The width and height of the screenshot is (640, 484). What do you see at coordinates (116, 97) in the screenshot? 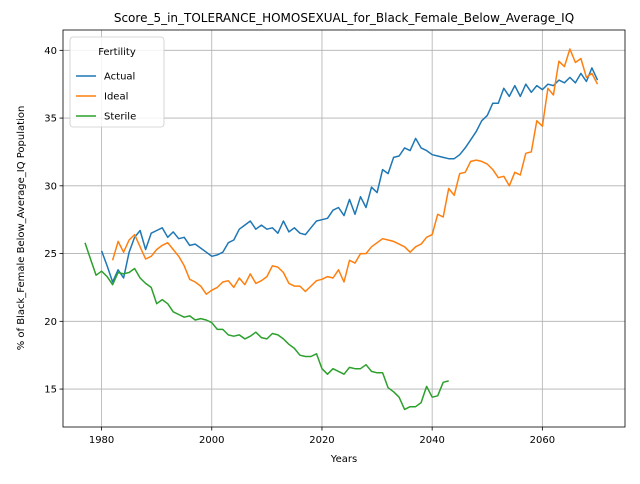
I see `legend-label-ideal: Ideal` at bounding box center [116, 97].